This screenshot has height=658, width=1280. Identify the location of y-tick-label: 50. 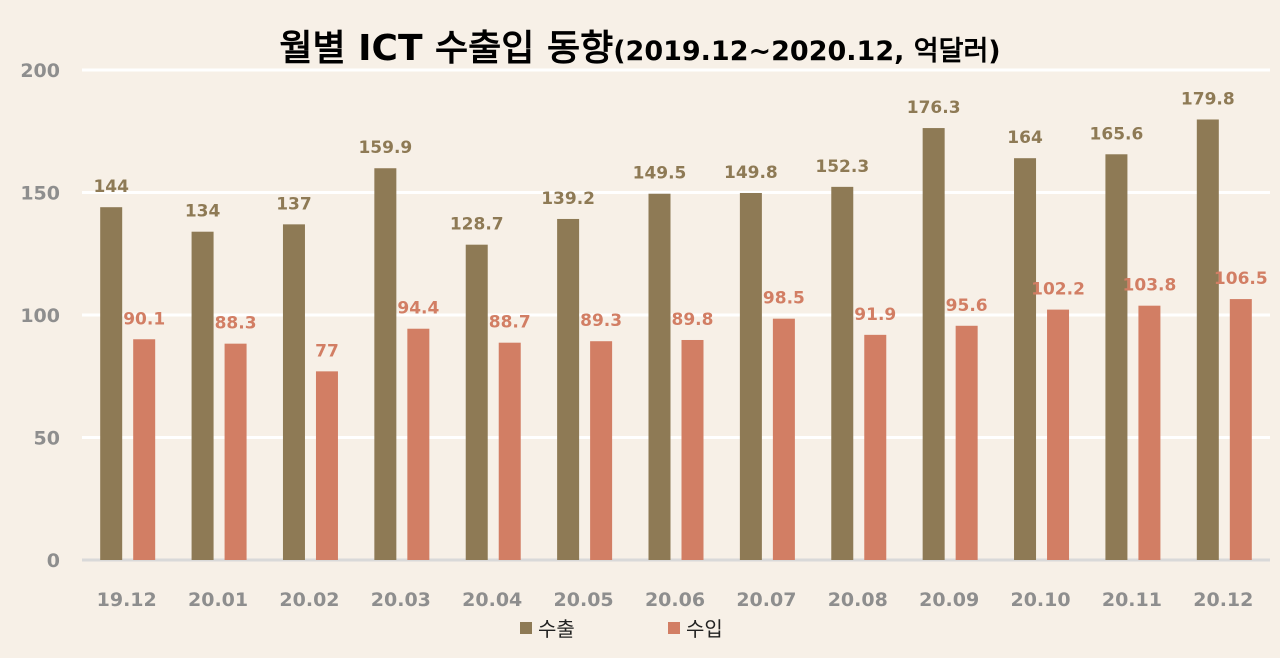
(47, 439).